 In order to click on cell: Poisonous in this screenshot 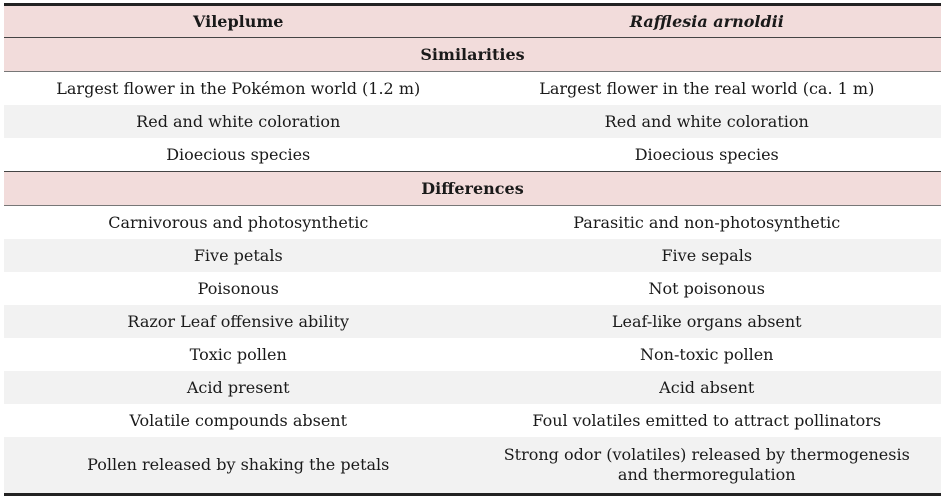, I will do `click(238, 288)`.